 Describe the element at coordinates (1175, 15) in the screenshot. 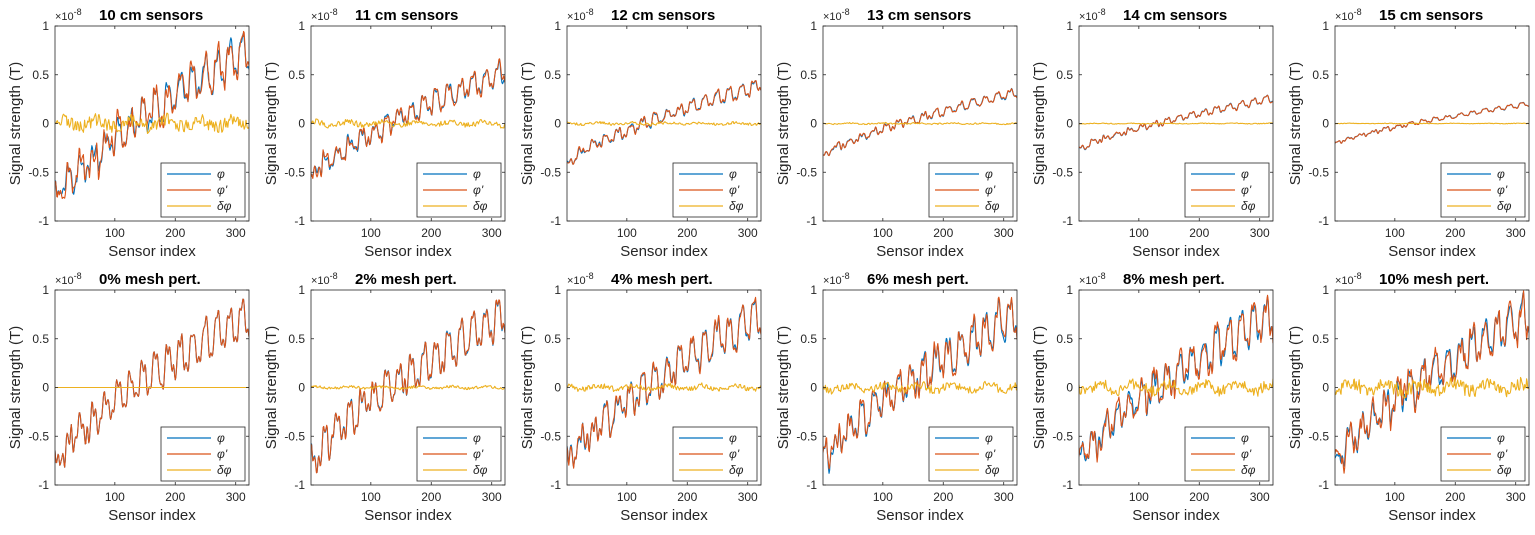

I see `subplot-title: 14 cm sensors` at that location.